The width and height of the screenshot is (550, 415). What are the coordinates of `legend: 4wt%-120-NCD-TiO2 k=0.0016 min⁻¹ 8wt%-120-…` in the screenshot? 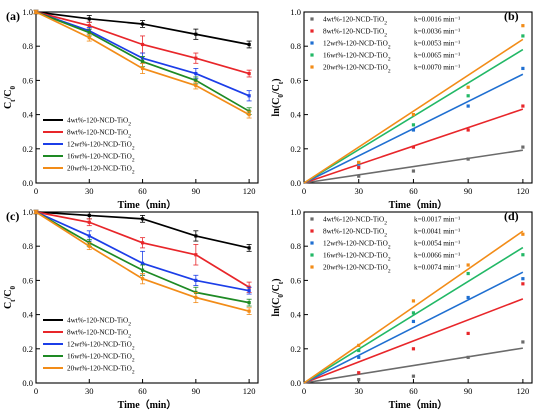 It's located at (385, 45).